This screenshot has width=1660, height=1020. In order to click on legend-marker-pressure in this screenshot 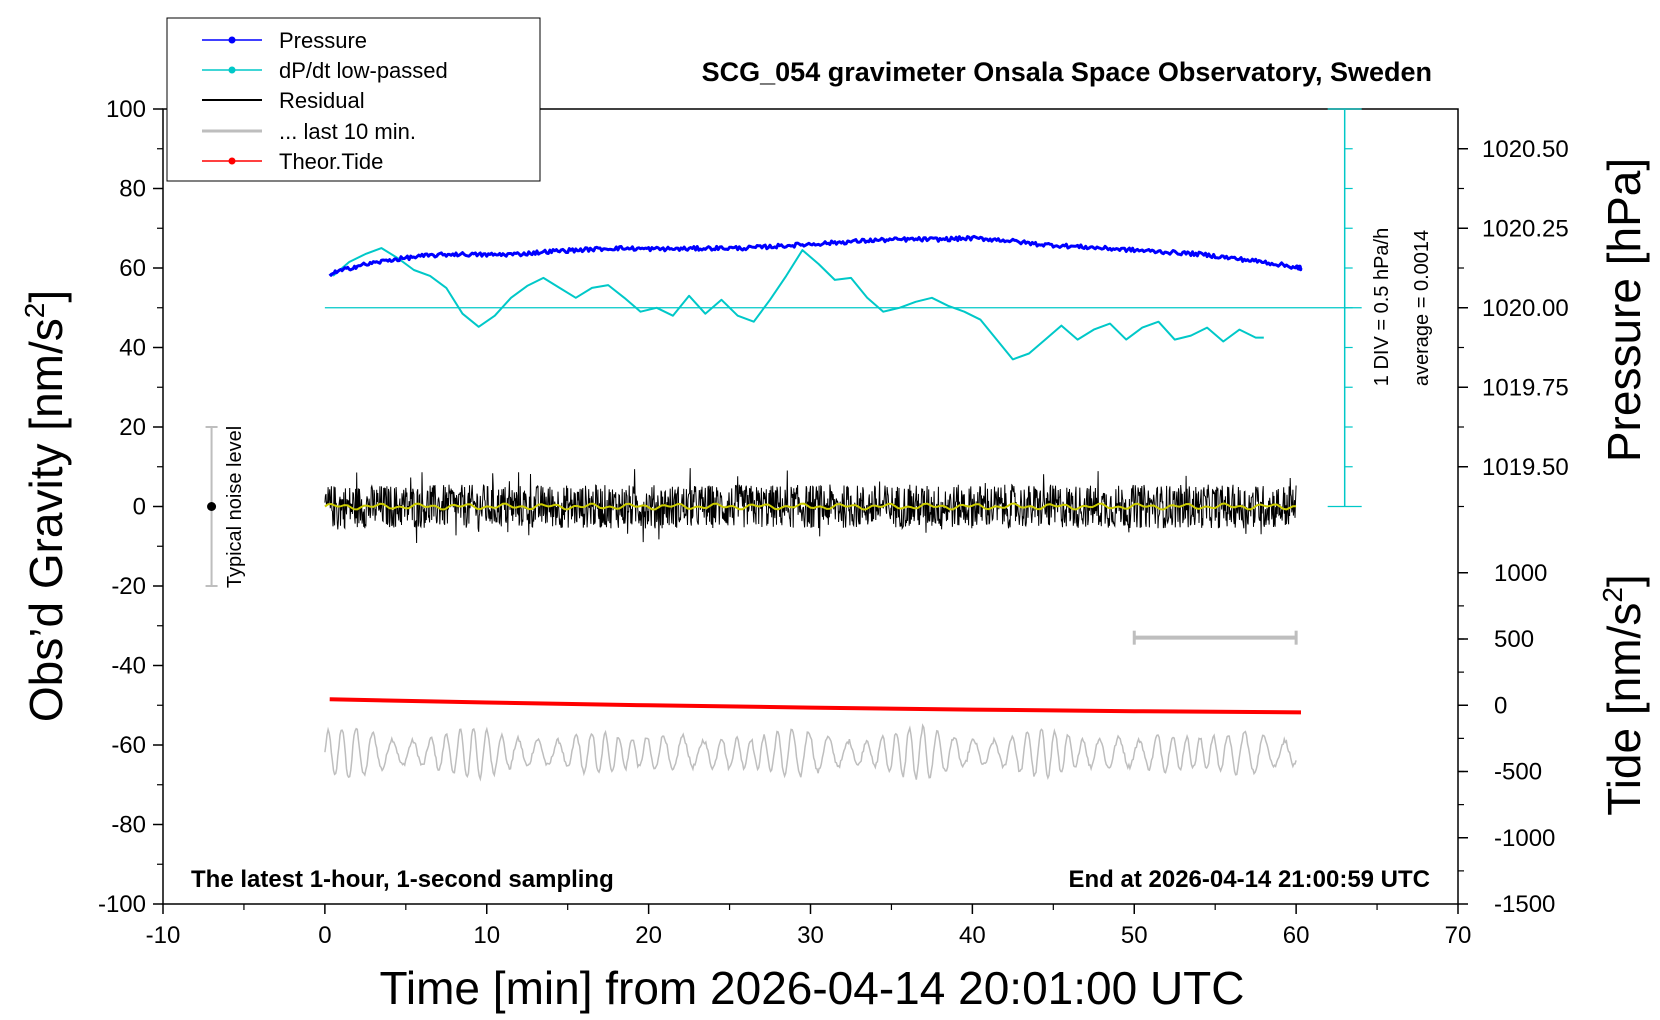, I will do `click(232, 40)`.